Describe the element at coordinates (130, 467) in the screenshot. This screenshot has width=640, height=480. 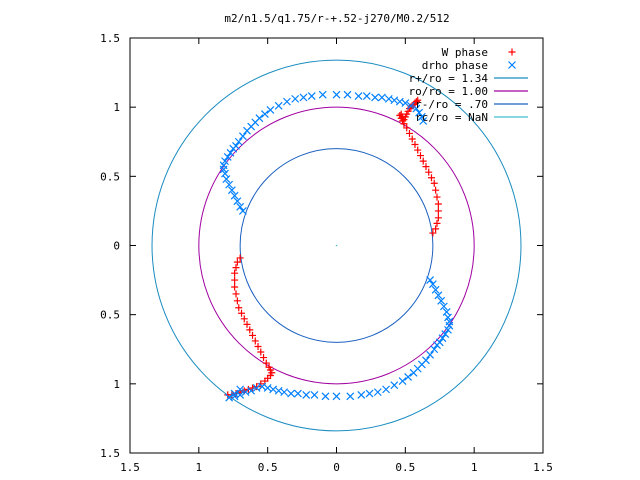
I see `x-tick-label: 1.5` at that location.